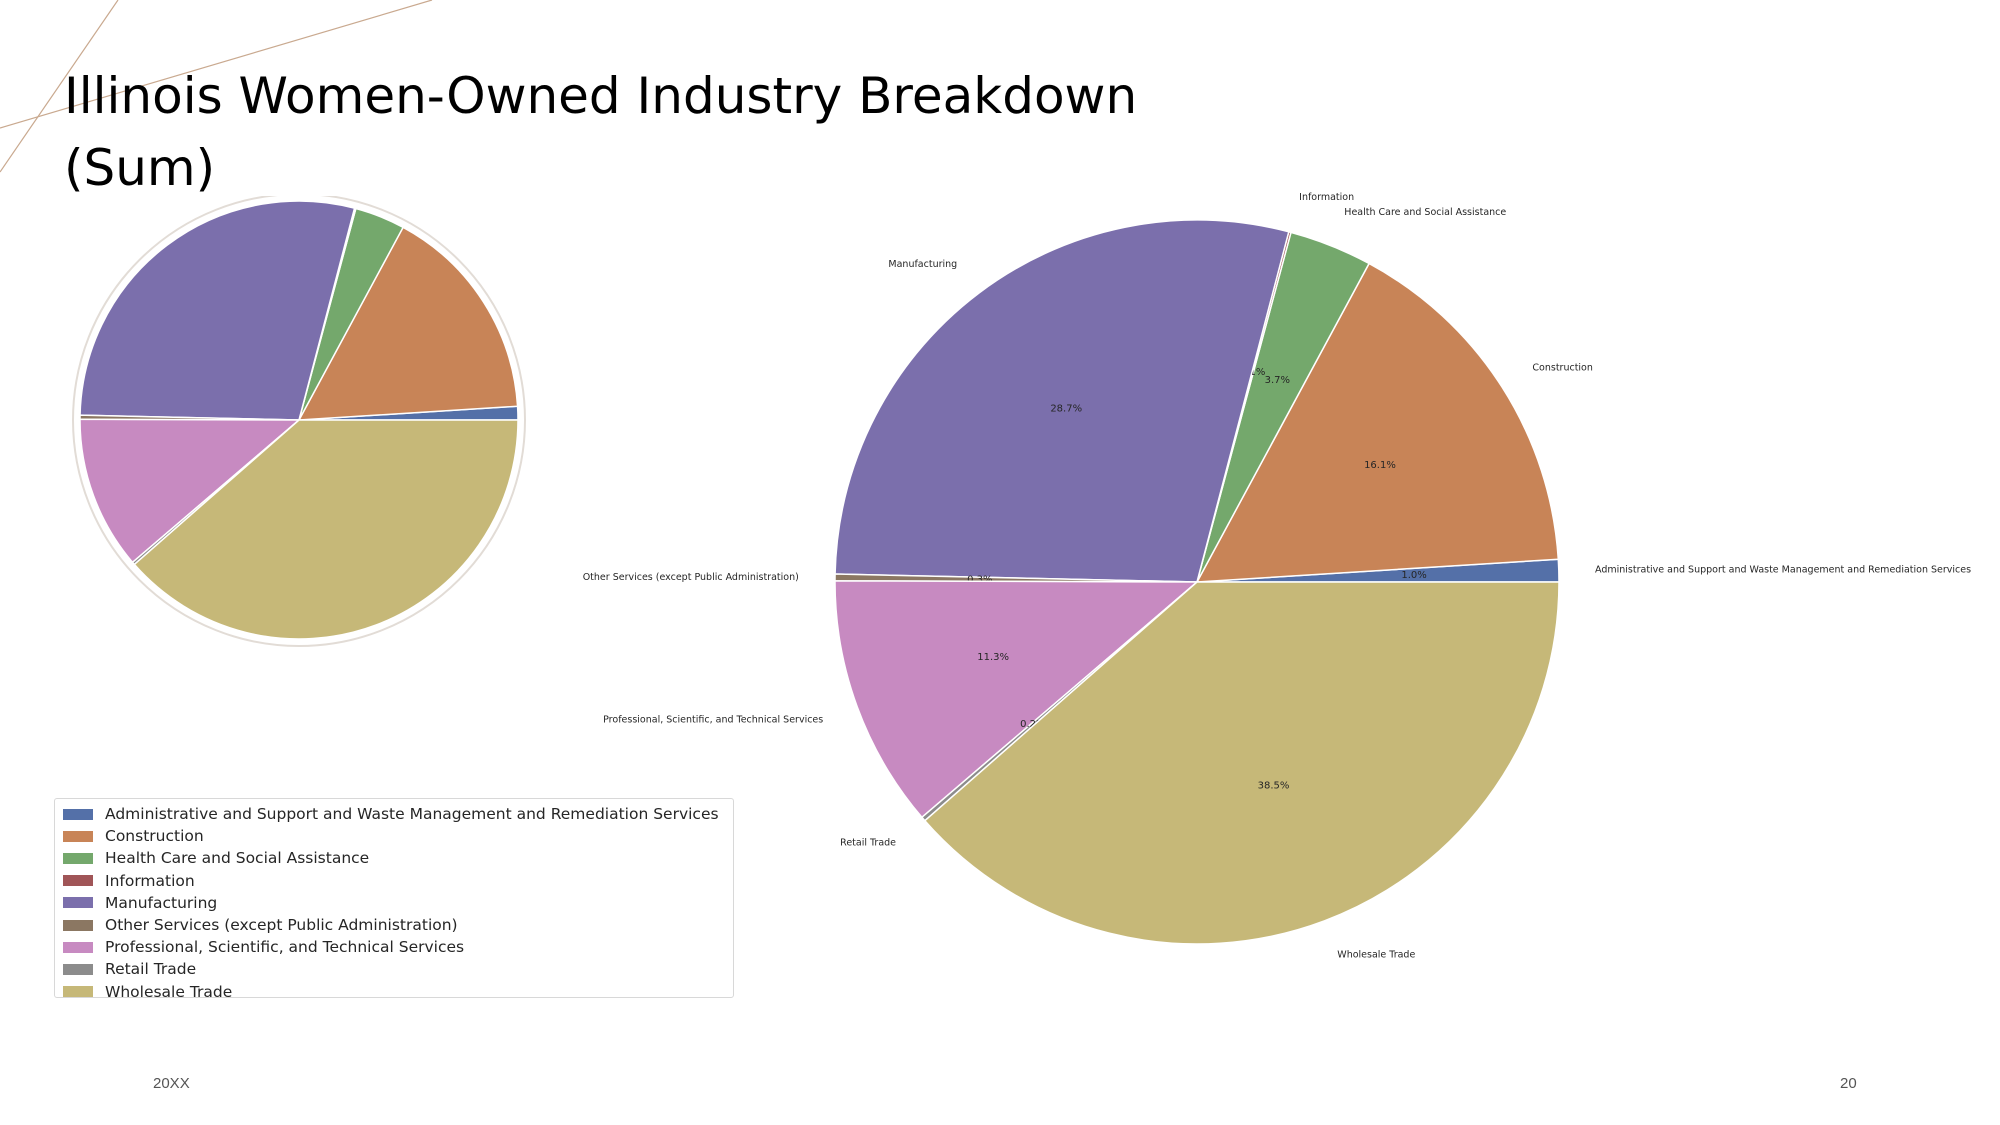 The width and height of the screenshot is (2000, 1125). Describe the element at coordinates (1562, 367) in the screenshot. I see `slice-label-construction: Construction` at that location.